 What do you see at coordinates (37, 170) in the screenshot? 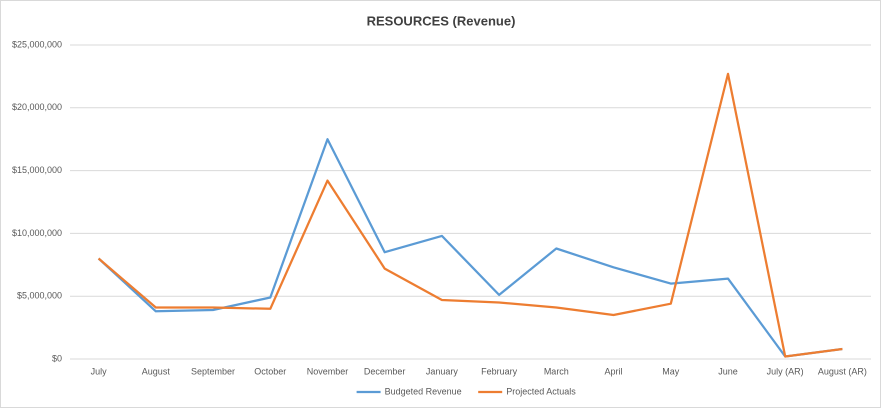
I see `y-tick-label: $15,000,000` at bounding box center [37, 170].